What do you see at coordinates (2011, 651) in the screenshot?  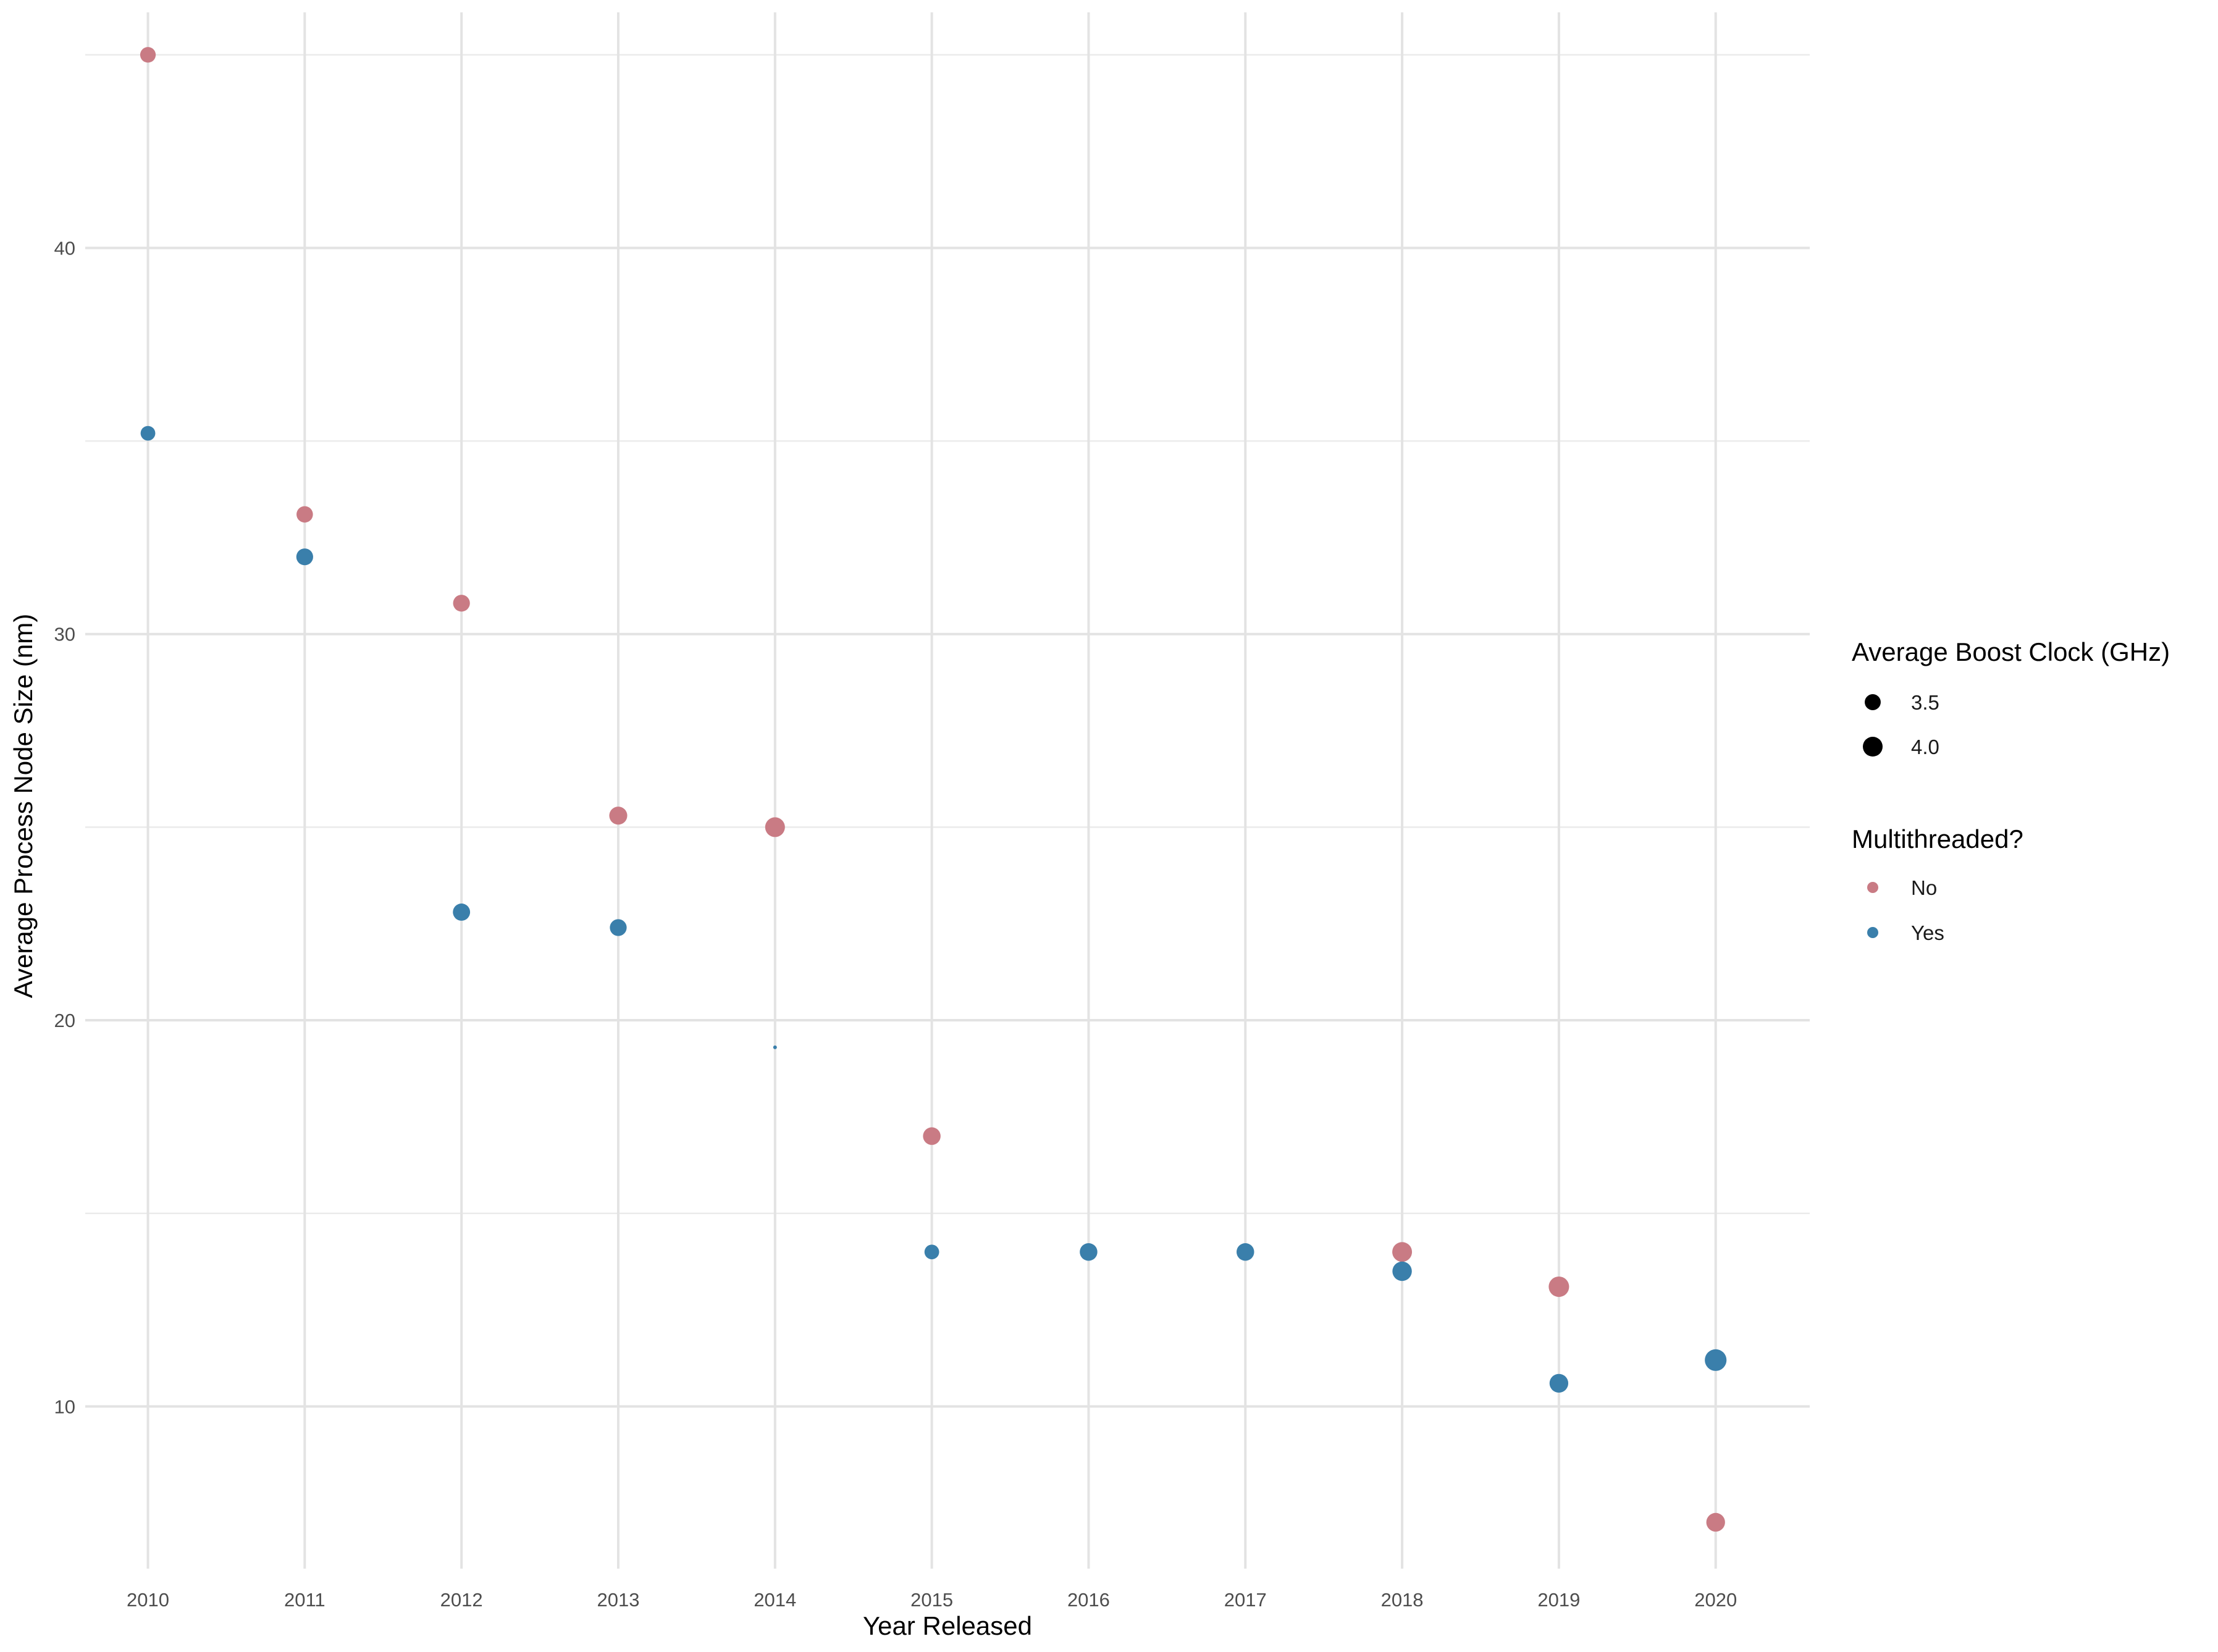 I see `size-legend-title: Average Boost Clock (GHz)` at bounding box center [2011, 651].